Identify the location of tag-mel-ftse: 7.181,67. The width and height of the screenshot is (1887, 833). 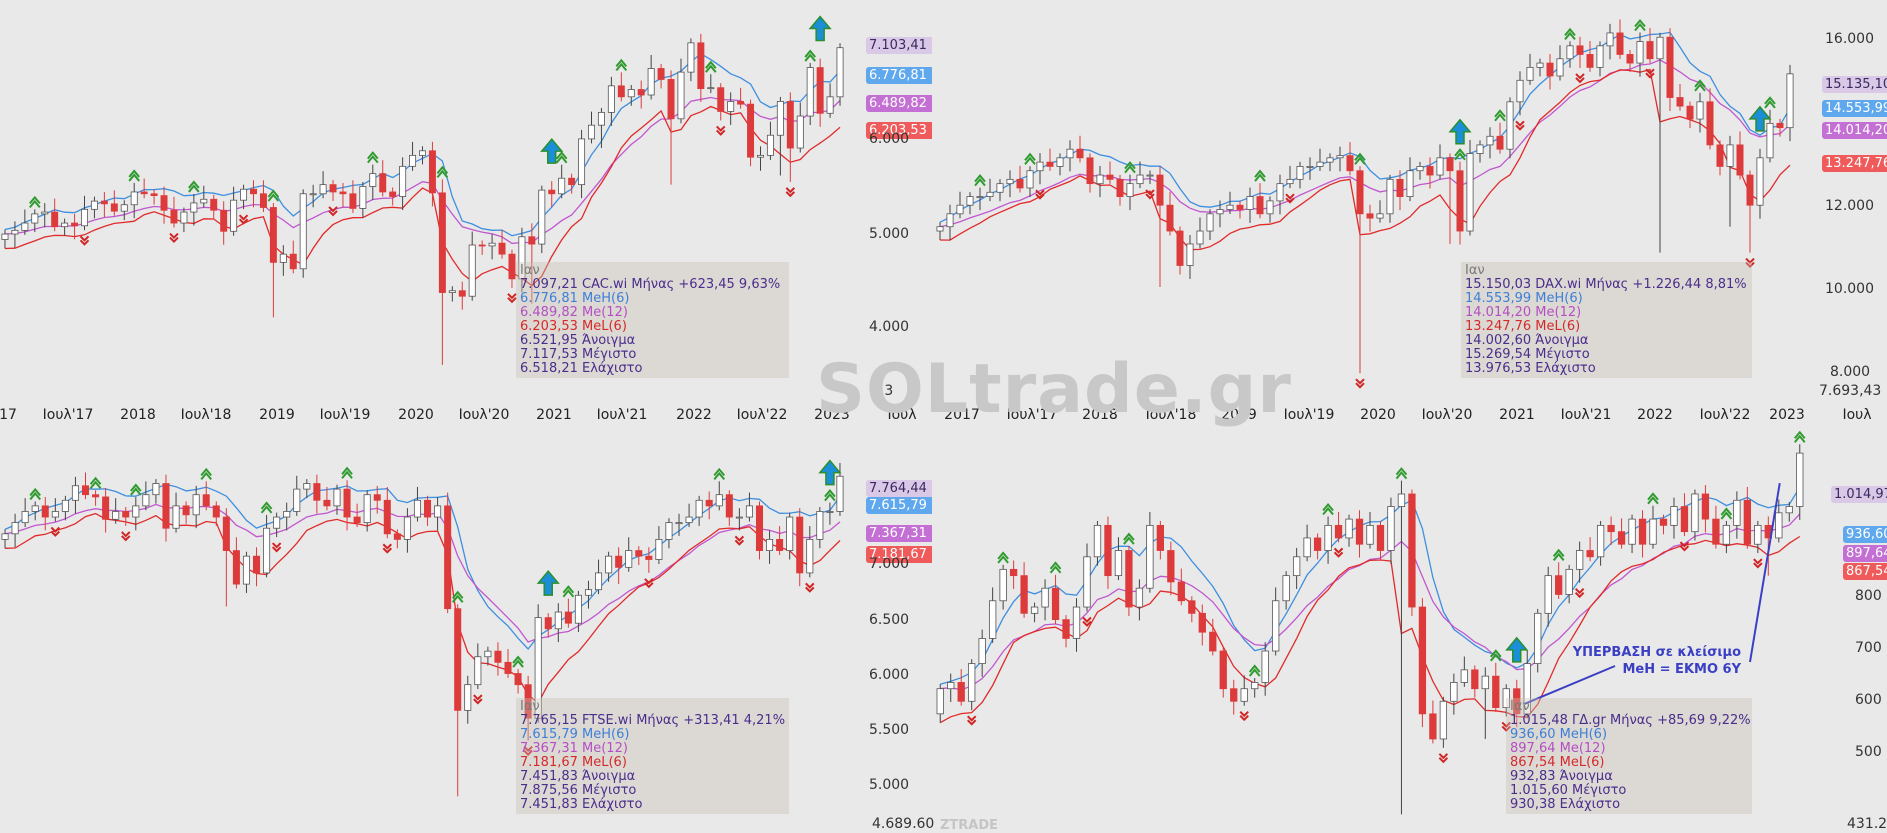
(899, 554).